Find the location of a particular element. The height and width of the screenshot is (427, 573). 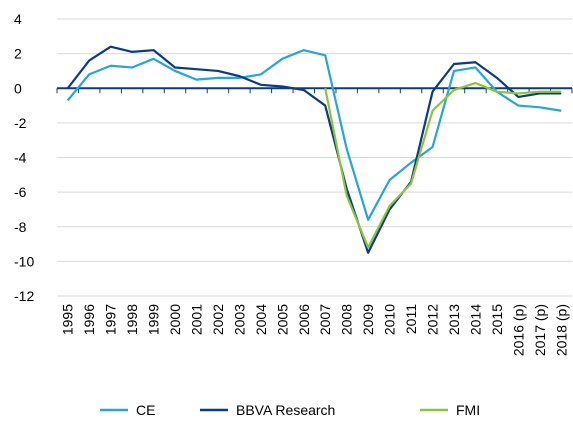

x-tick-label: 2008 is located at coordinates (347, 319).